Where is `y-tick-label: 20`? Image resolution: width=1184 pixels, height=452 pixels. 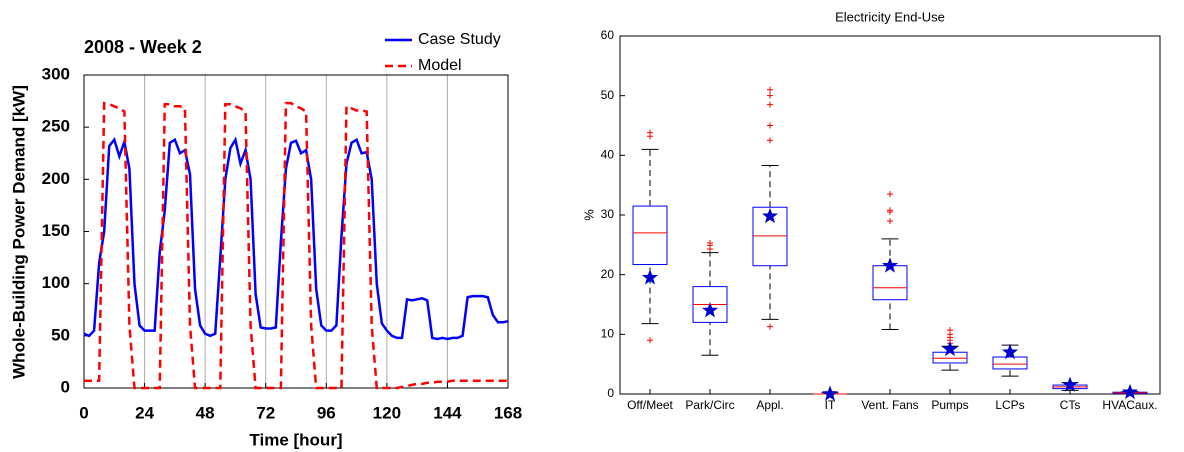 y-tick-label: 20 is located at coordinates (608, 274).